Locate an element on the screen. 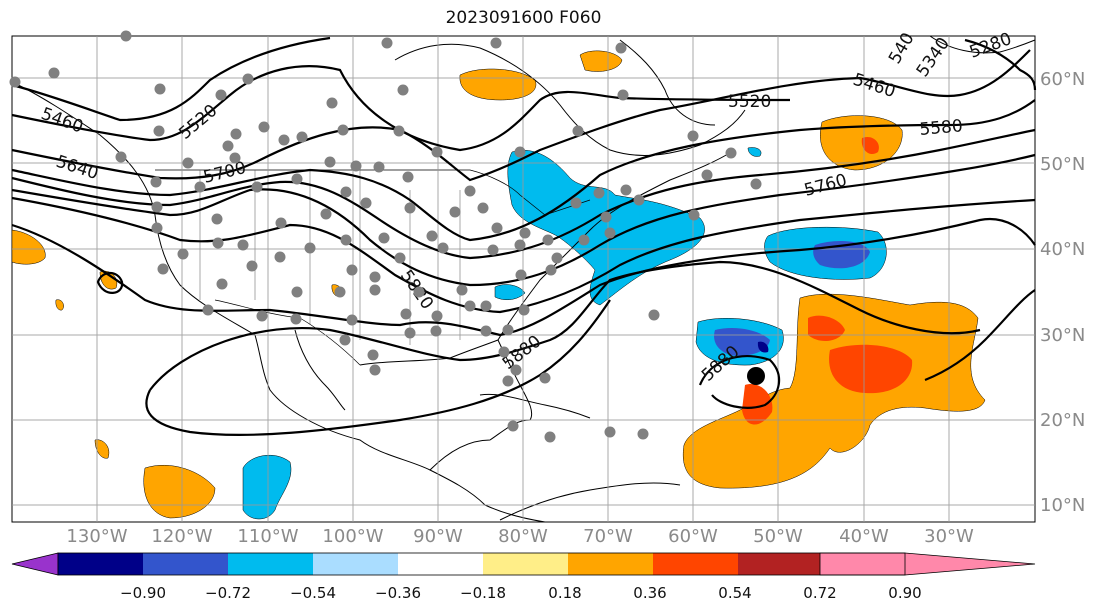 This screenshot has height=613, width=1102. lon-label: 40°W is located at coordinates (864, 536).